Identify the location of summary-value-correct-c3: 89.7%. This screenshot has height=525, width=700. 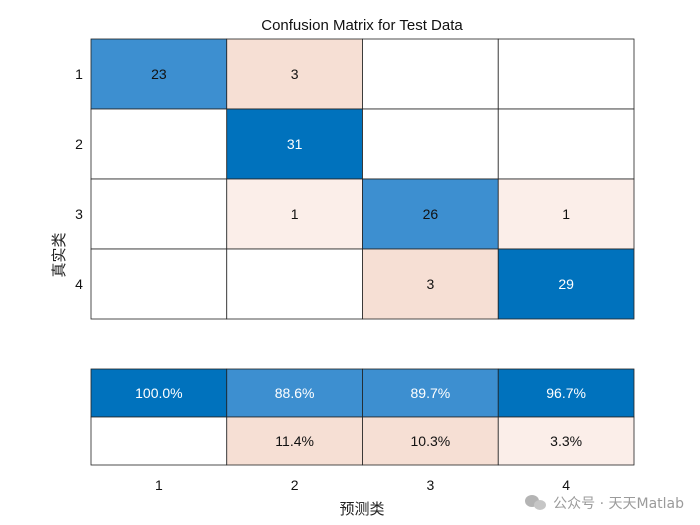
(431, 393).